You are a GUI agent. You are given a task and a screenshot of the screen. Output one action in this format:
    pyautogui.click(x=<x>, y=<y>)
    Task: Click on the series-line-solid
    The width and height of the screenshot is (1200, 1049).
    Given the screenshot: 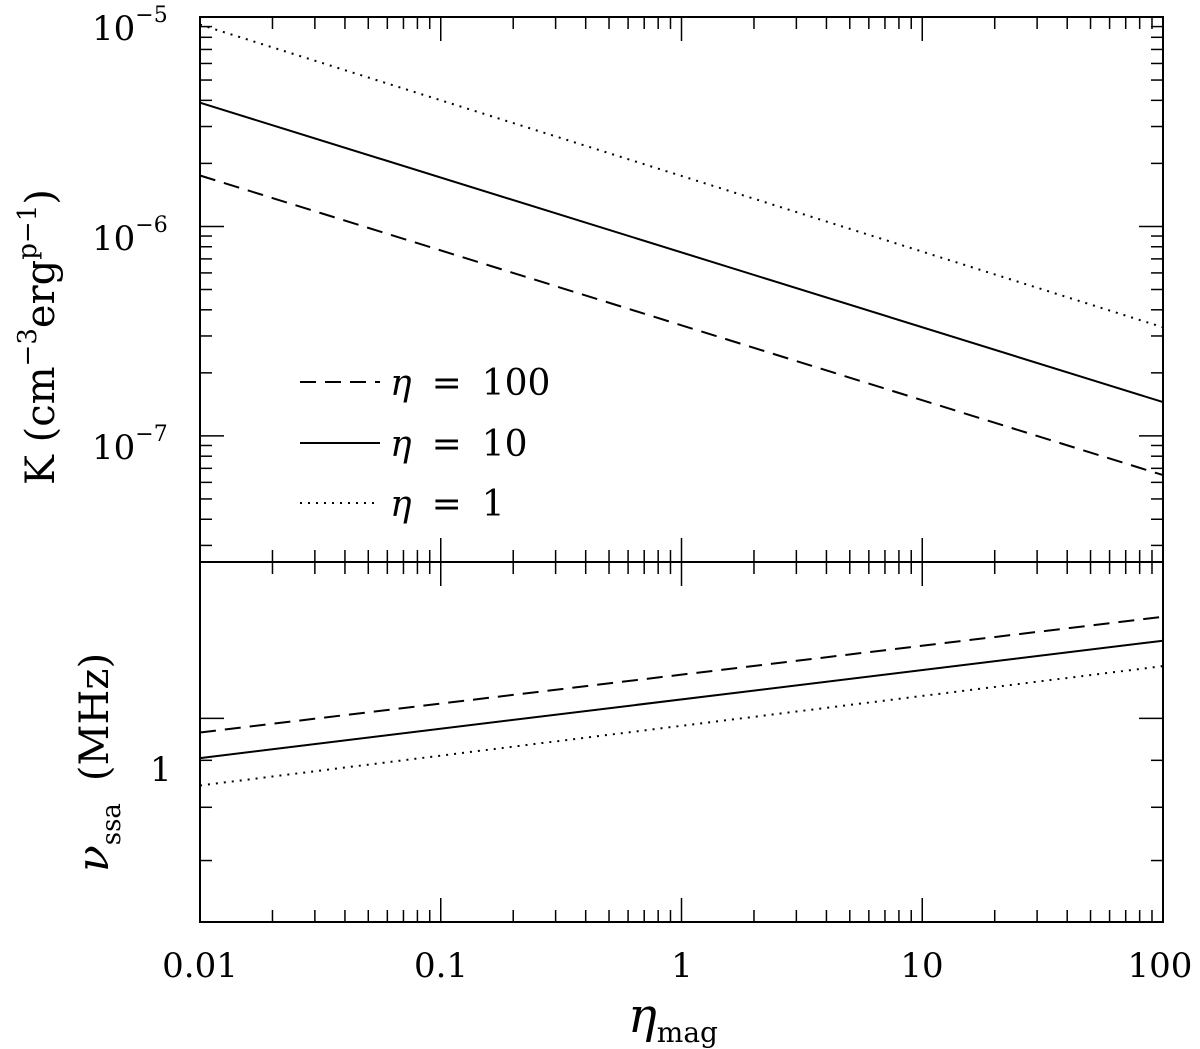 What is the action you would take?
    pyautogui.click(x=681, y=699)
    